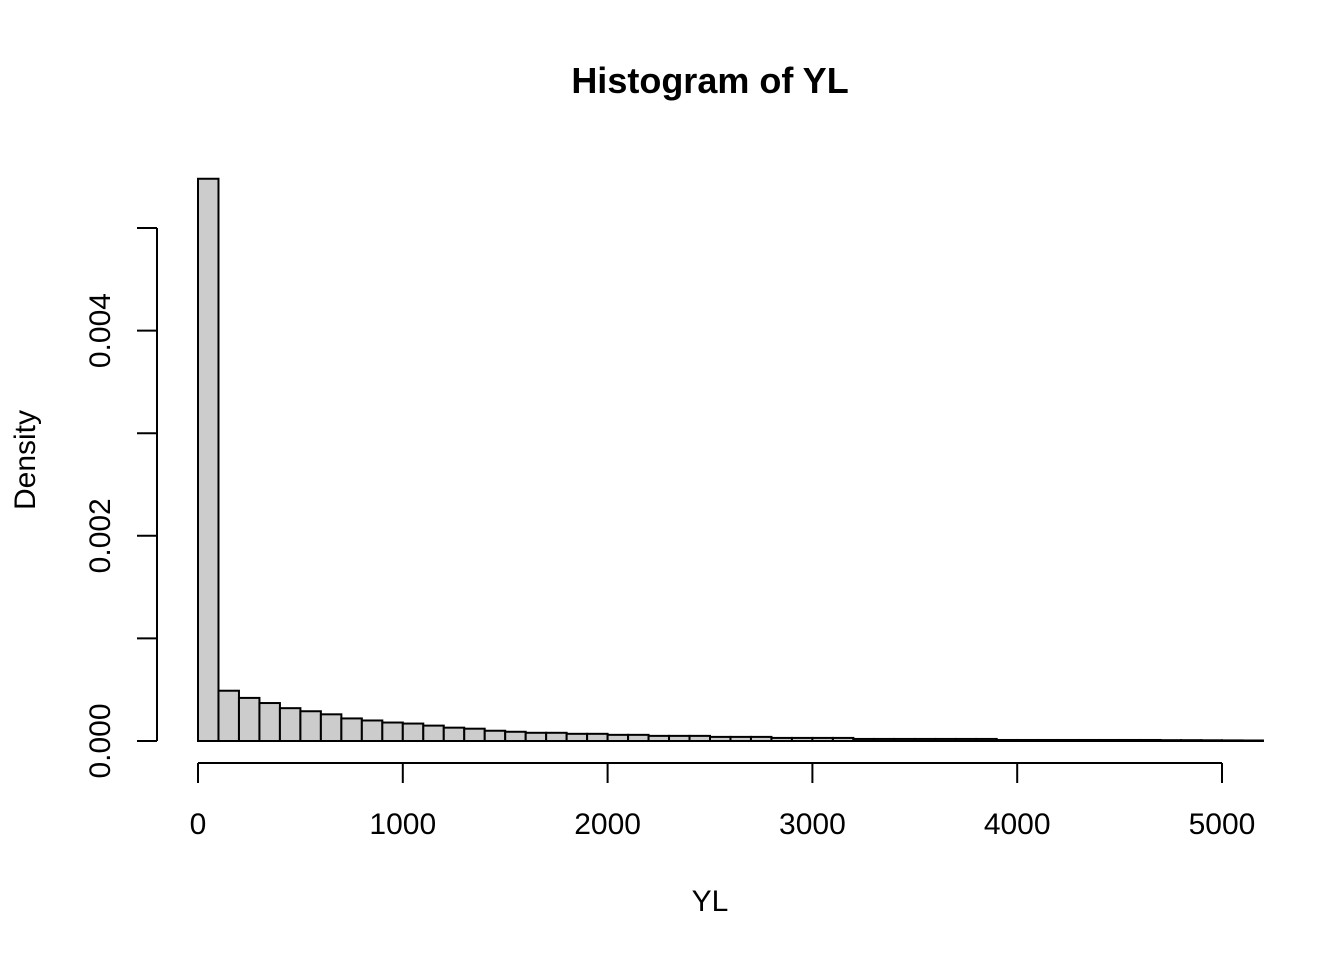 This screenshot has height=960, width=1344. Describe the element at coordinates (607, 824) in the screenshot. I see `x-tick-label: 2000` at that location.